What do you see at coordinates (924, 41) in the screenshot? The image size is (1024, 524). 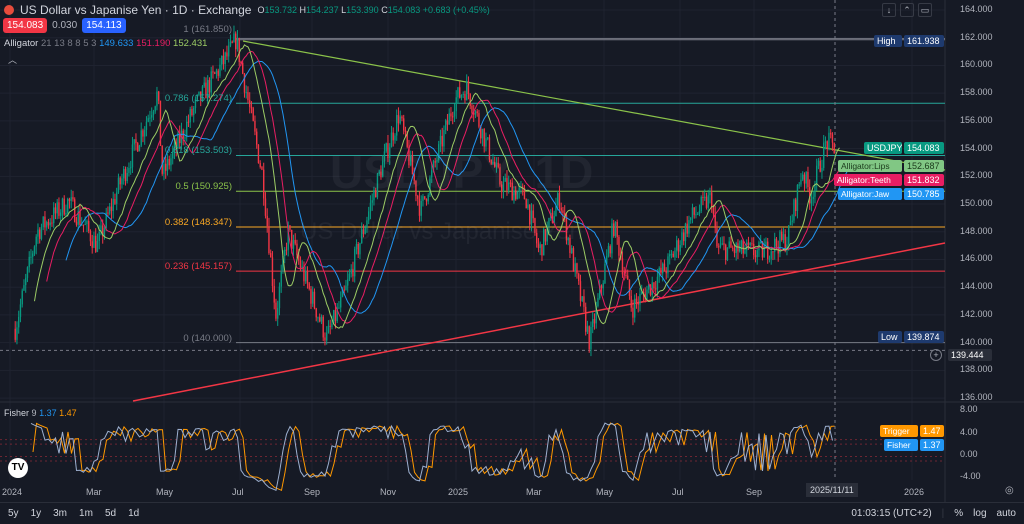 I see `high-tag-value: 161.938` at bounding box center [924, 41].